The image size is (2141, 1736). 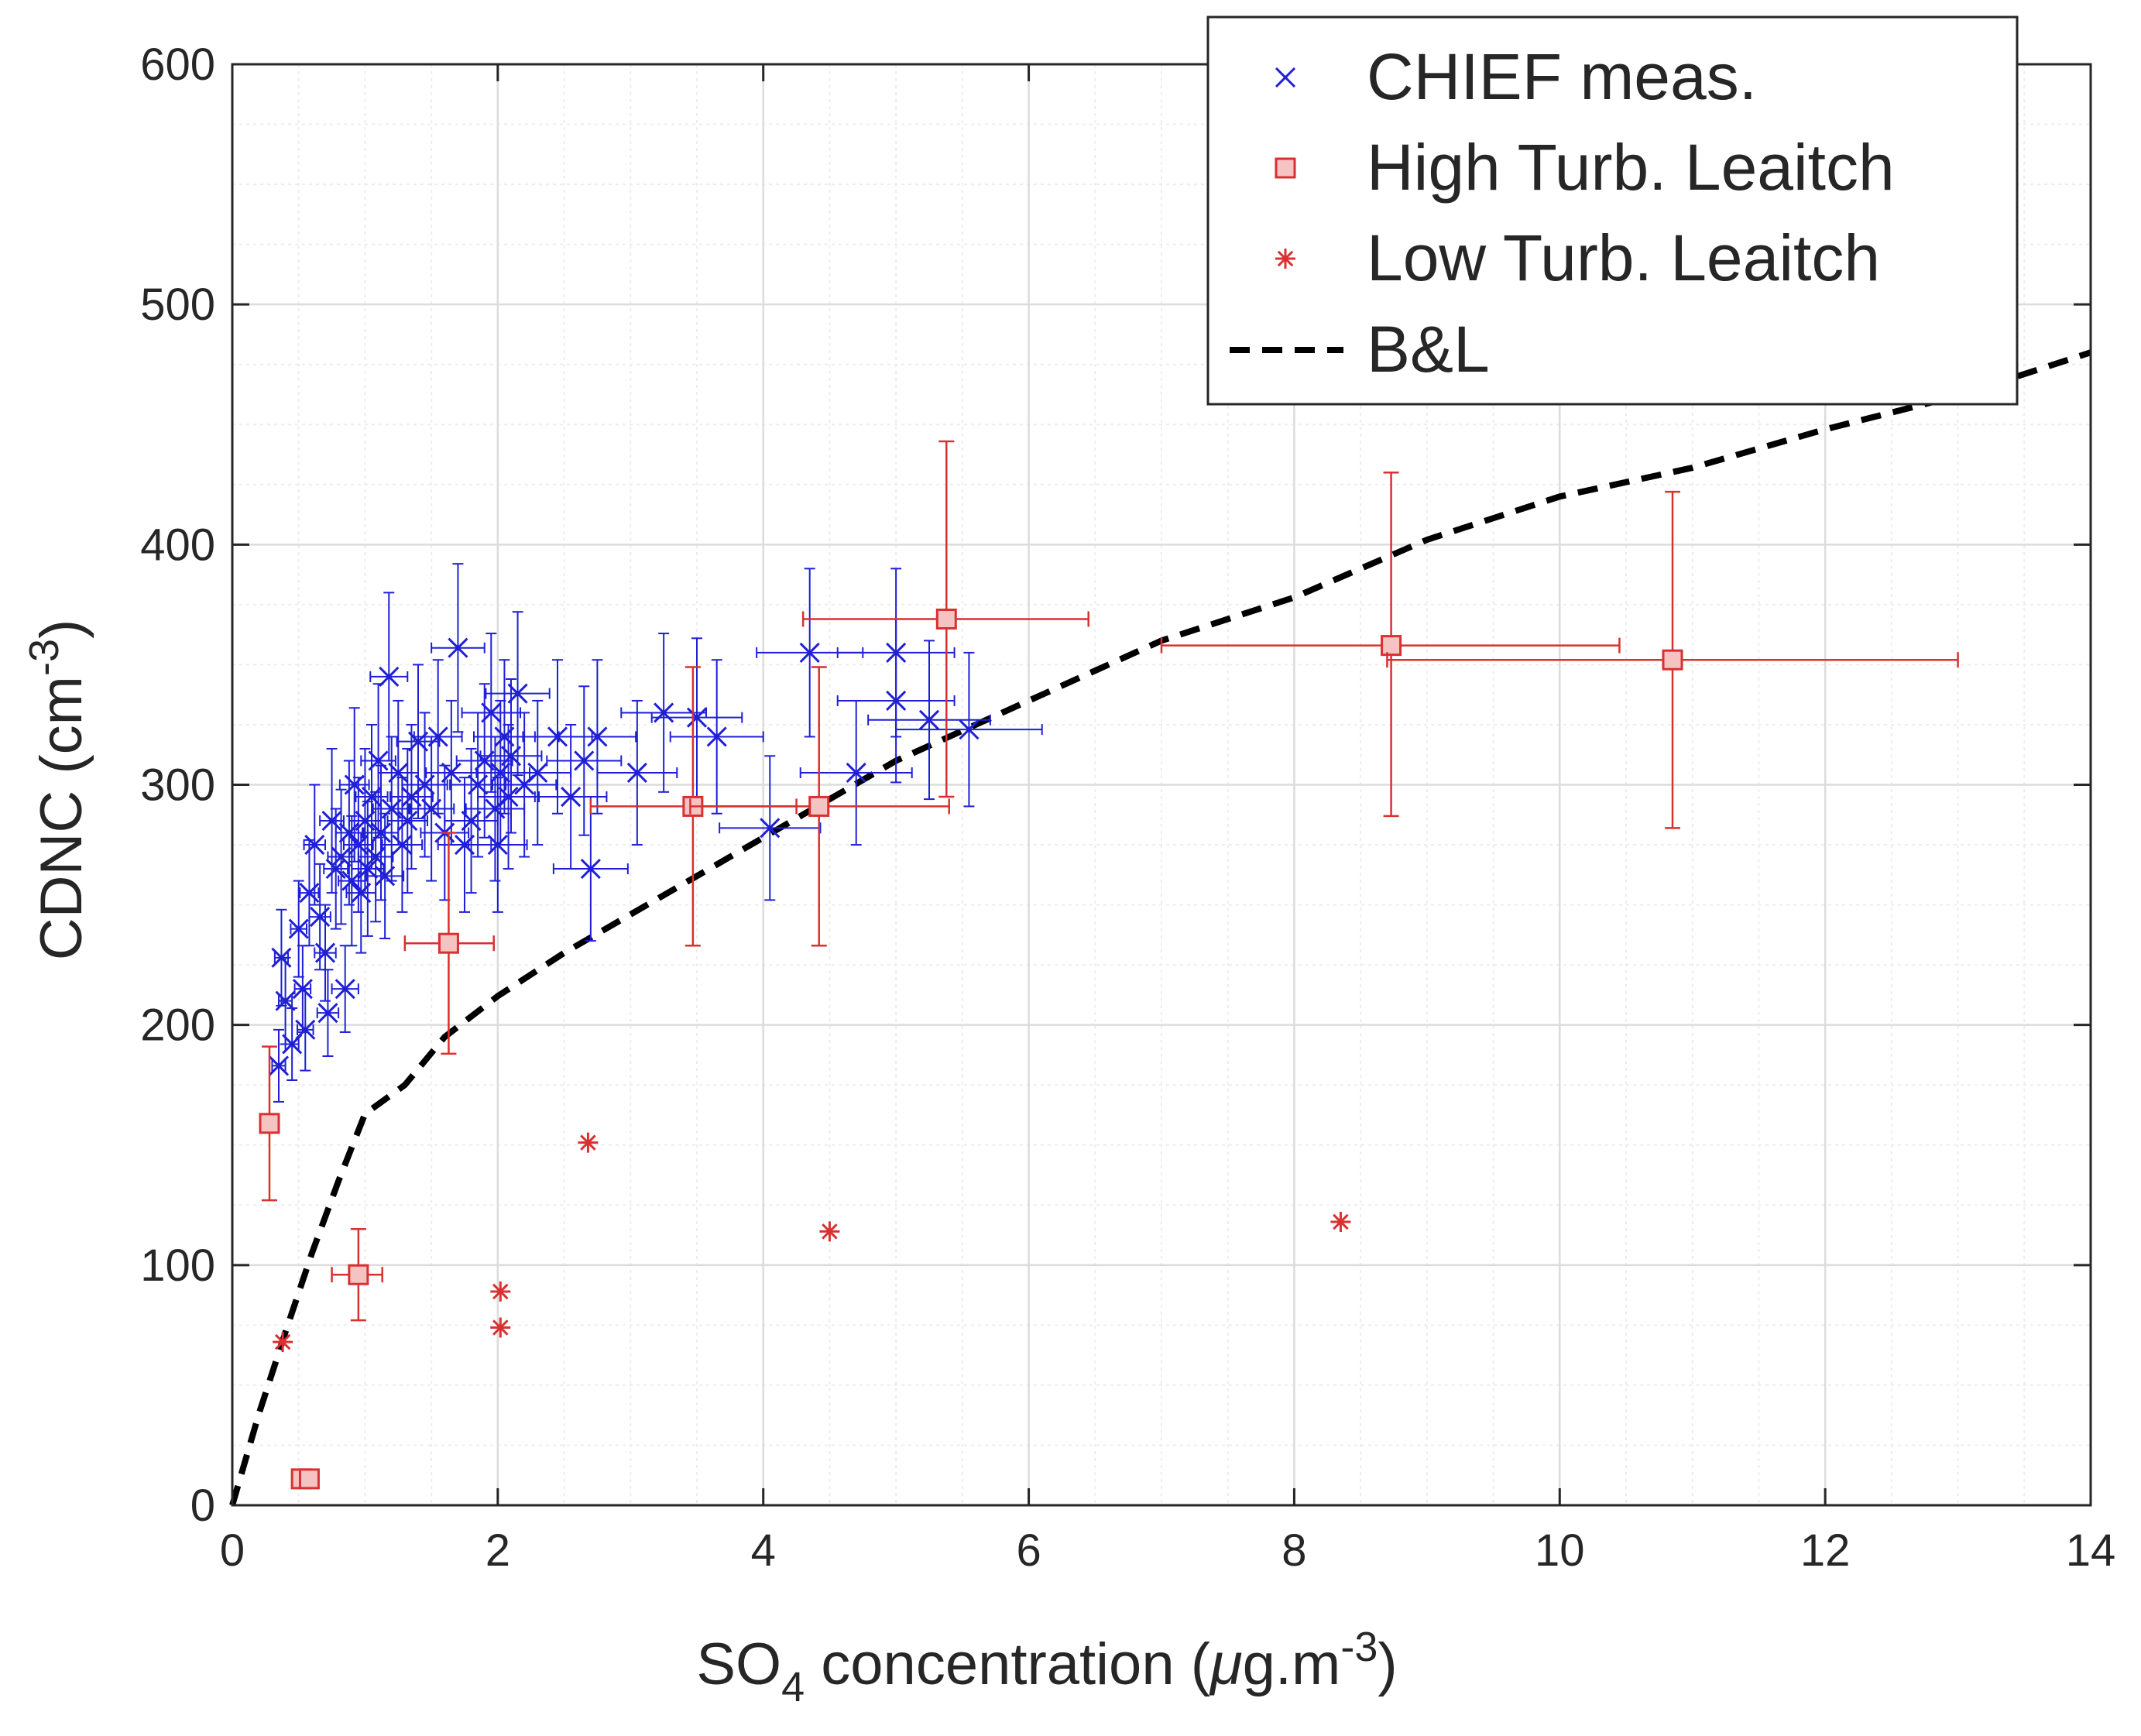 I want to click on x-tick-label: 10, so click(x=1560, y=1550).